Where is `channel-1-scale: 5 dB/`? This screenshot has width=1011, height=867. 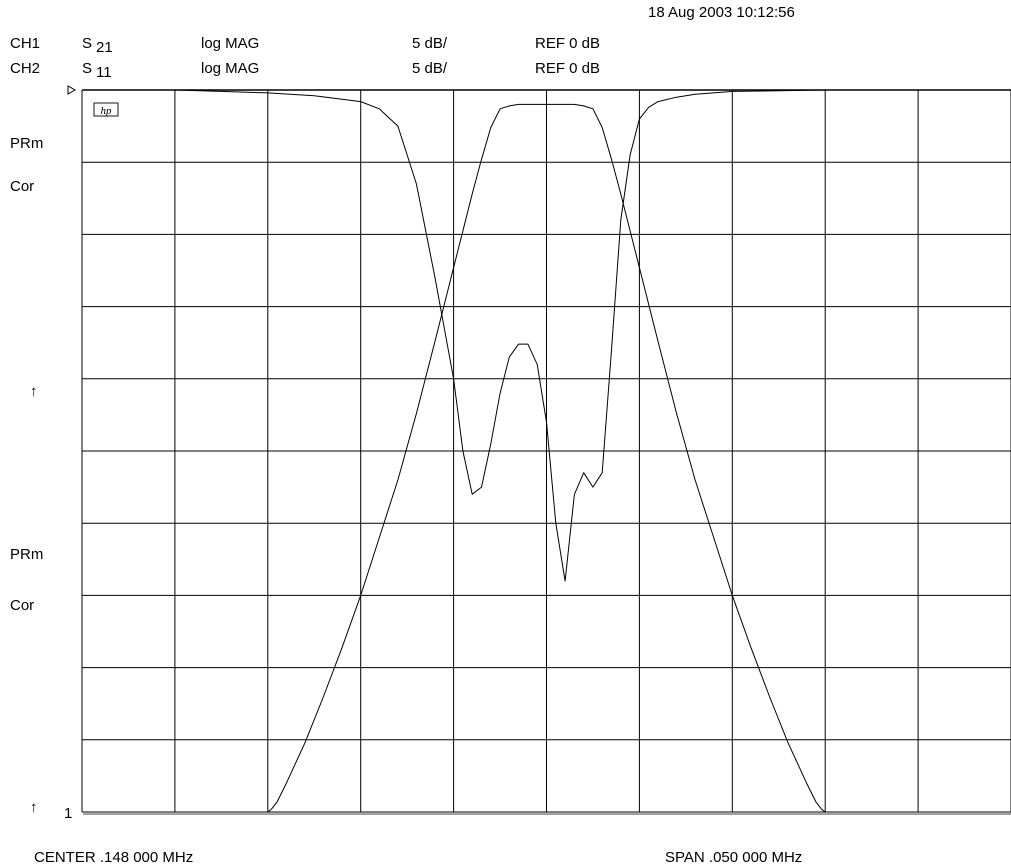 channel-1-scale: 5 dB/ is located at coordinates (430, 43).